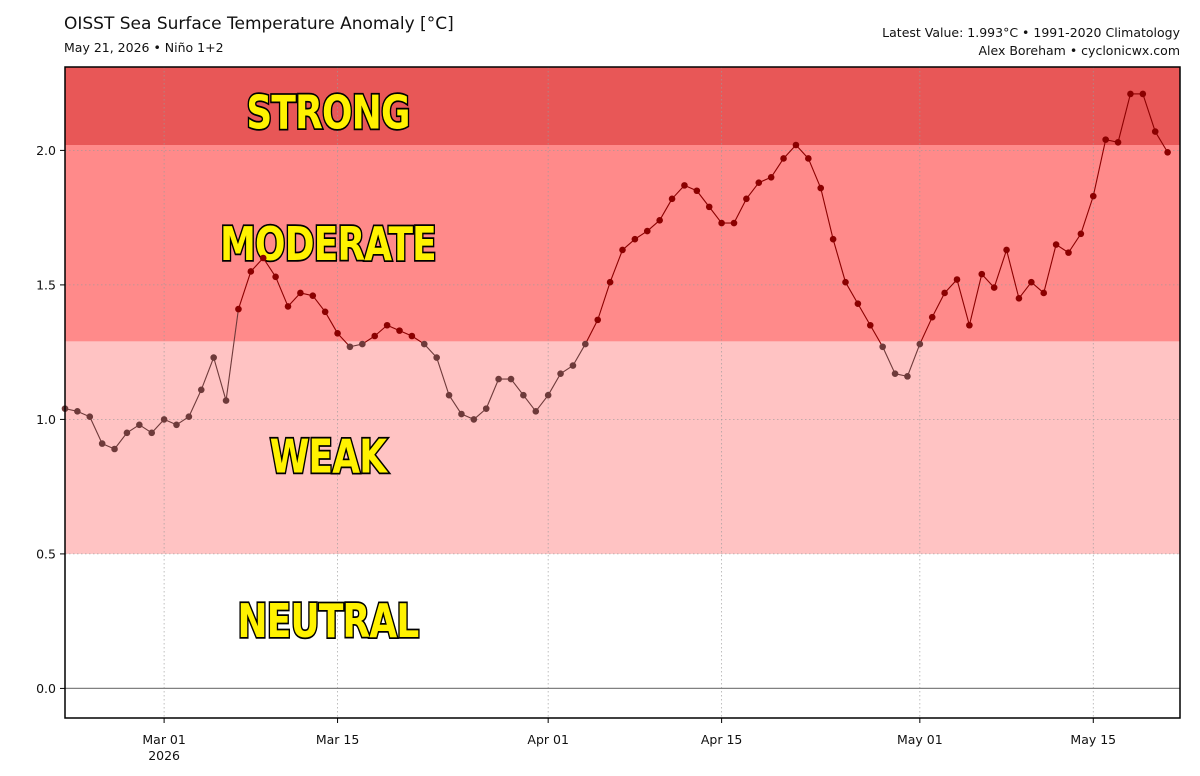 The width and height of the screenshot is (1200, 776). Describe the element at coordinates (46, 553) in the screenshot. I see `y-tick-label: 0.5` at that location.